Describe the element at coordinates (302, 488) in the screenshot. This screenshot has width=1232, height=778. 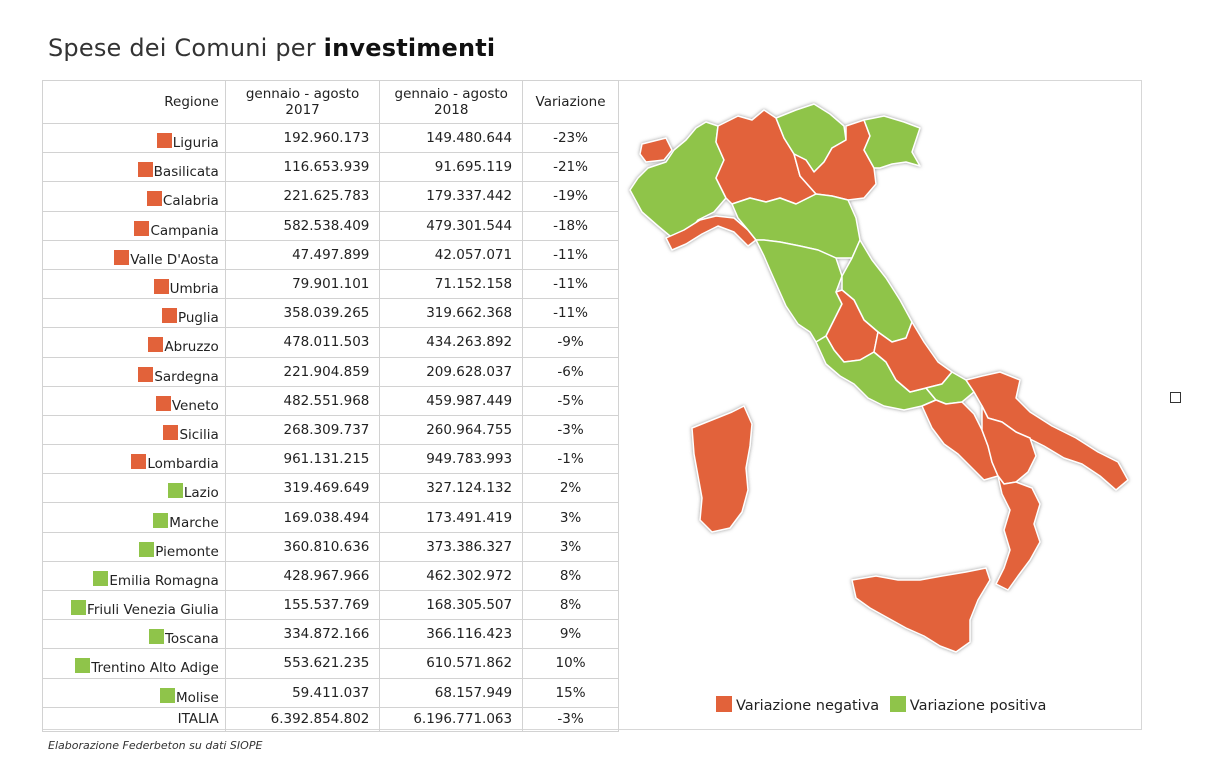
I see `cell-2017: 319.469.649` at that location.